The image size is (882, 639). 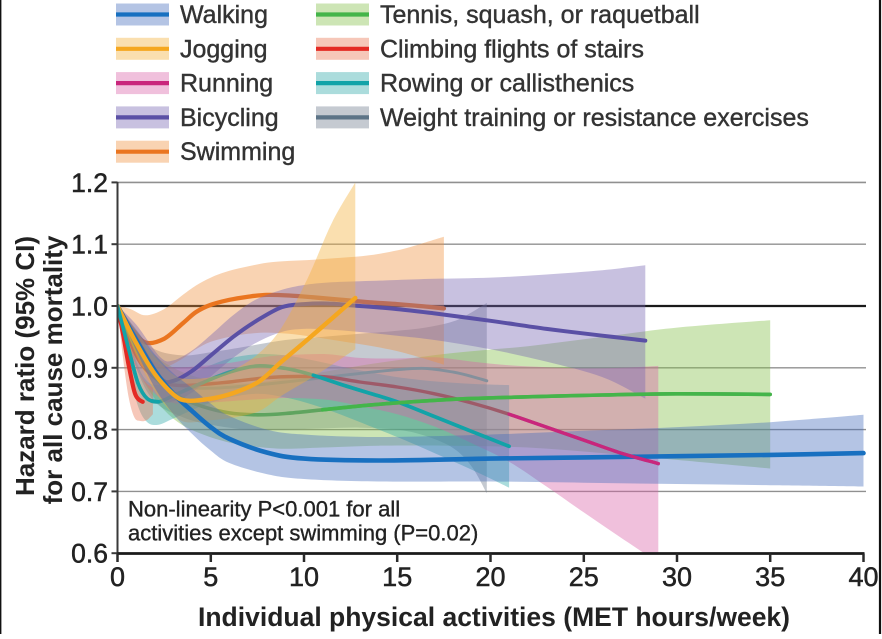 I want to click on svg-text: Running, so click(x=226, y=84).